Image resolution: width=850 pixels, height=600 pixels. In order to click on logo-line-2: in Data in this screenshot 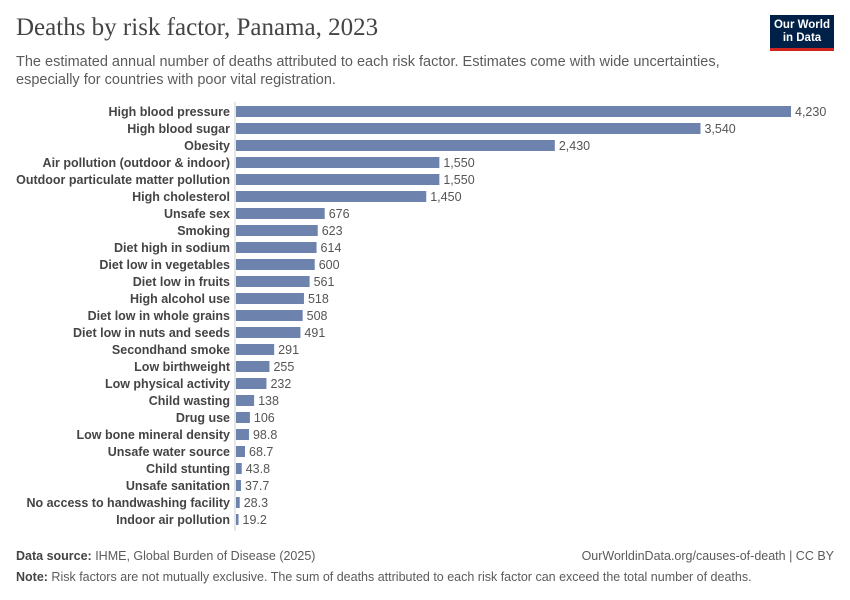, I will do `click(802, 38)`.